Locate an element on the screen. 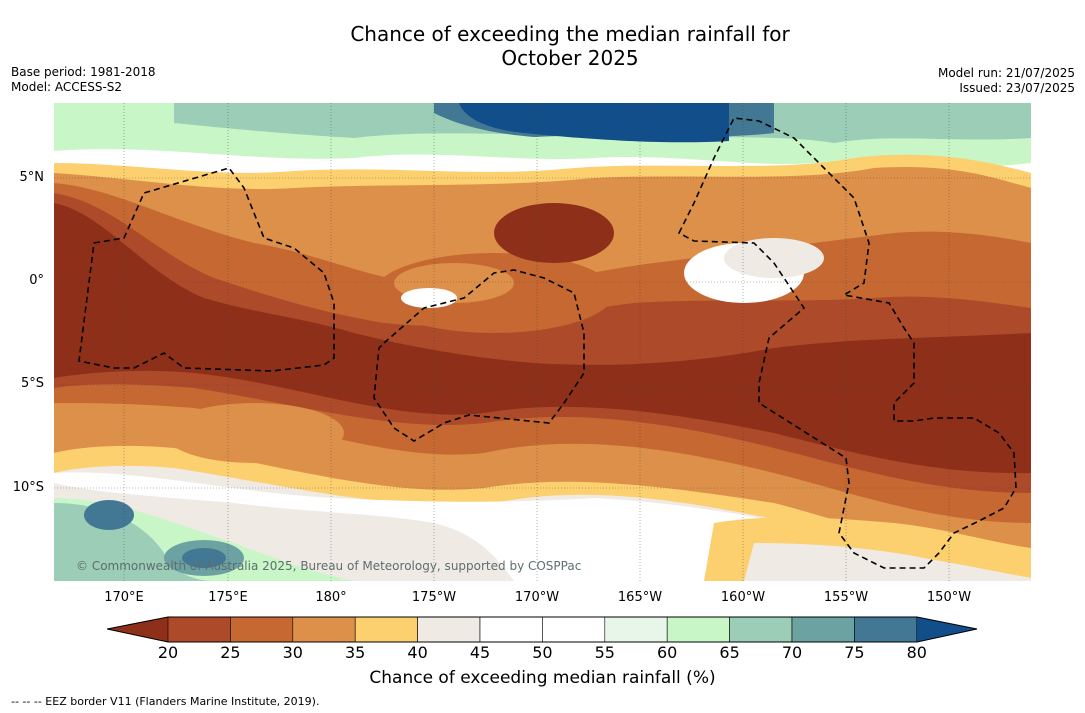 The image size is (1085, 713). lon-label-165w: 165°W is located at coordinates (640, 597).